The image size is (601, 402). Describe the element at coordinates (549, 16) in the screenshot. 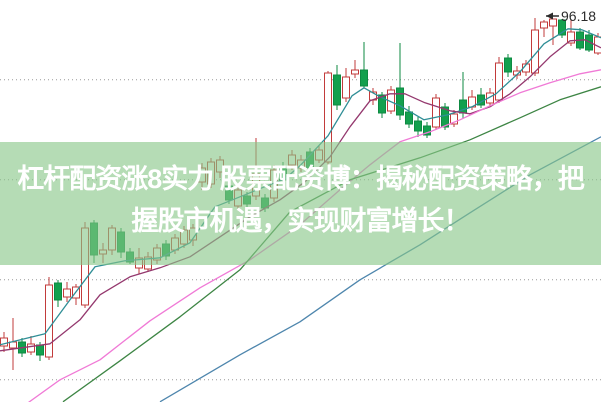

I see `price-arrow-head` at that location.